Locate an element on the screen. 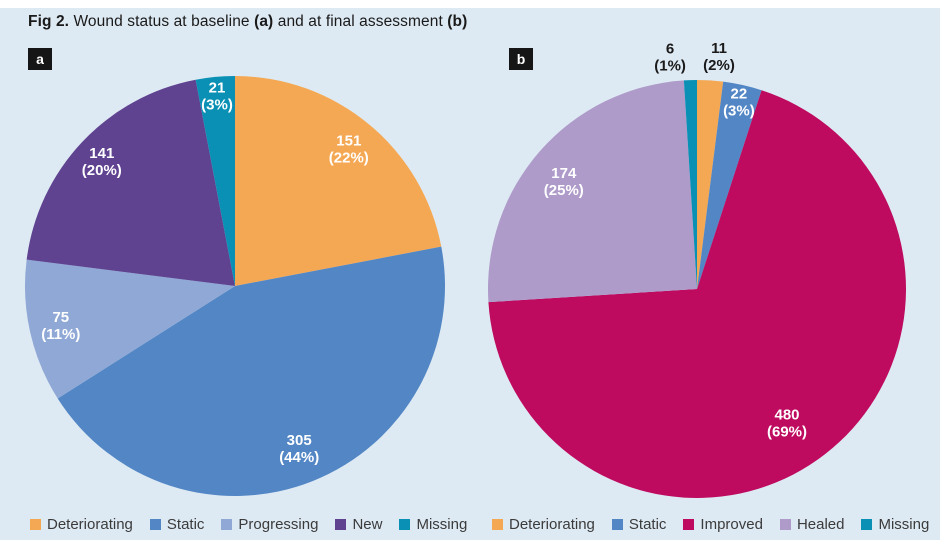  legend-label: New is located at coordinates (367, 524).